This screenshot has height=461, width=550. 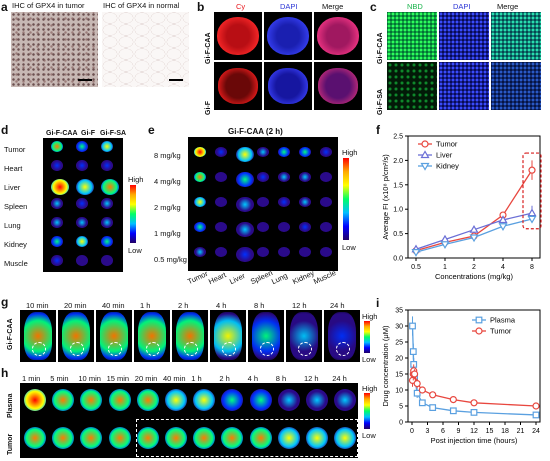 What do you see at coordinates (167, 207) in the screenshot?
I see `e-row-label: 2 mg/kg` at bounding box center [167, 207].